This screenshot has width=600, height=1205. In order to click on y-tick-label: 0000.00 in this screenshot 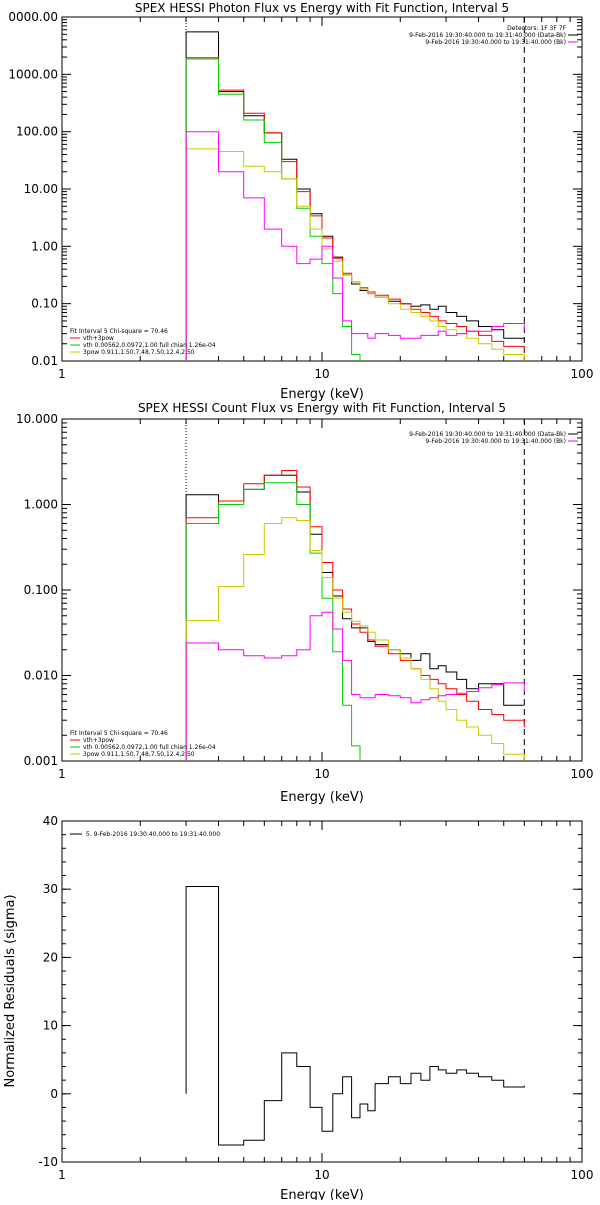, I will do `click(33, 17)`.